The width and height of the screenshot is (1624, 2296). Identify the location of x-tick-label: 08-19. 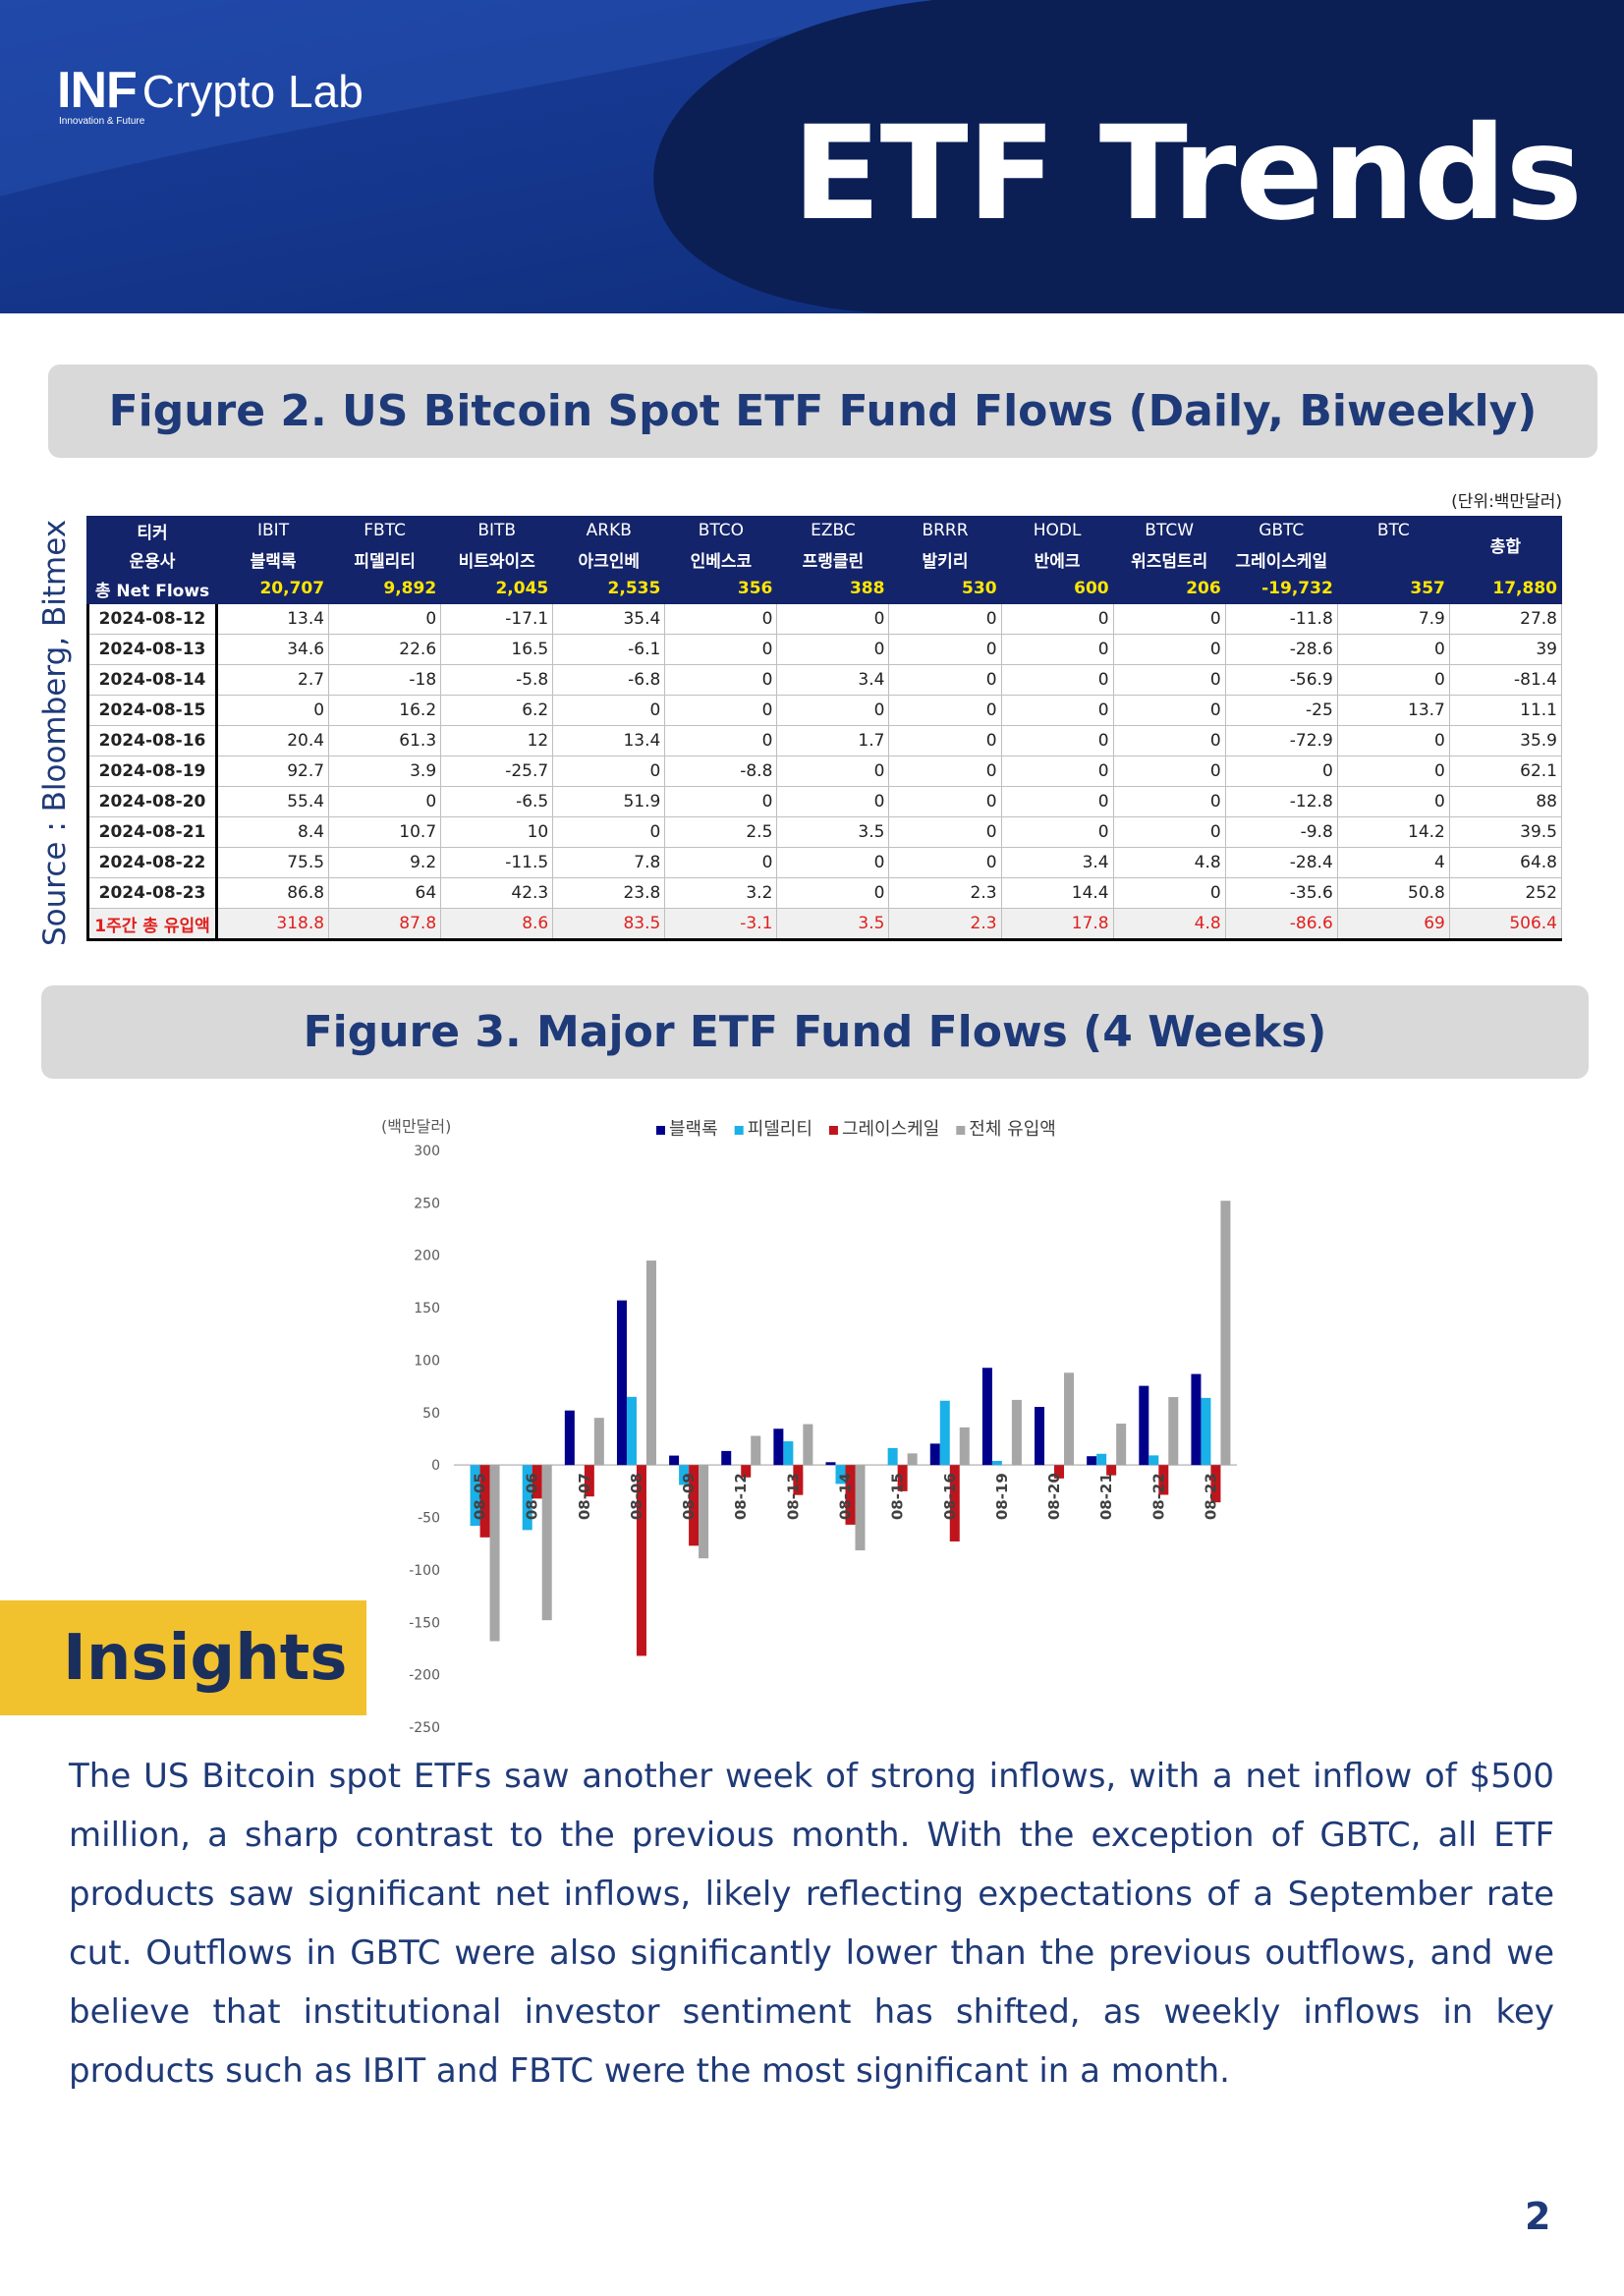
(1002, 1496).